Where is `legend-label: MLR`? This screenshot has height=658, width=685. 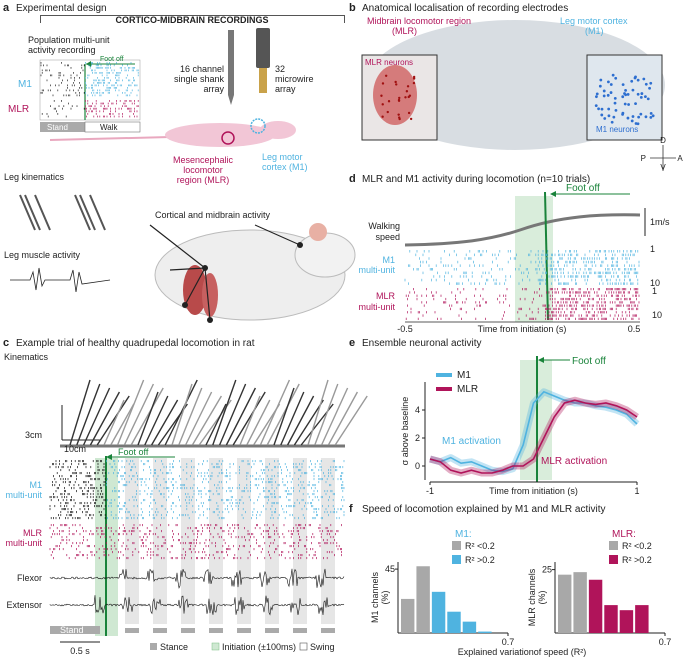 legend-label: MLR is located at coordinates (467, 389).